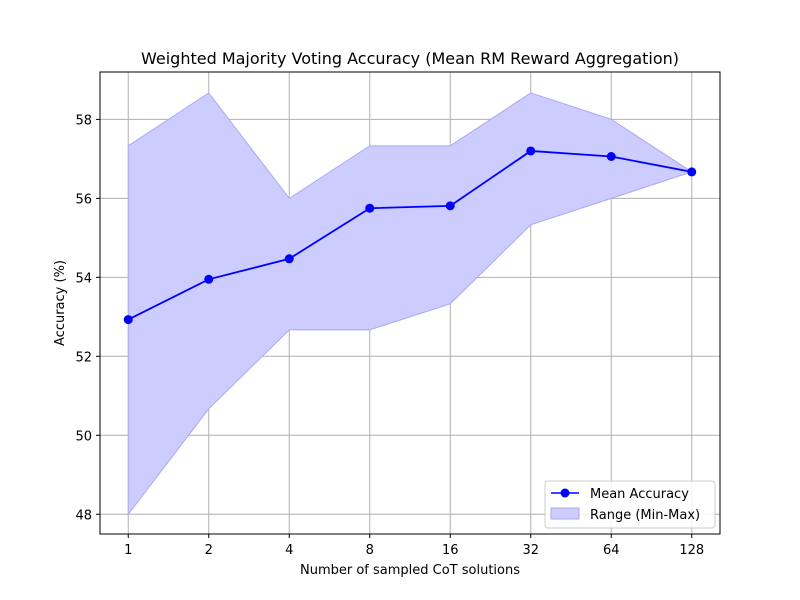 The height and width of the screenshot is (600, 800). What do you see at coordinates (83, 436) in the screenshot?
I see `y-tick-label: 50` at bounding box center [83, 436].